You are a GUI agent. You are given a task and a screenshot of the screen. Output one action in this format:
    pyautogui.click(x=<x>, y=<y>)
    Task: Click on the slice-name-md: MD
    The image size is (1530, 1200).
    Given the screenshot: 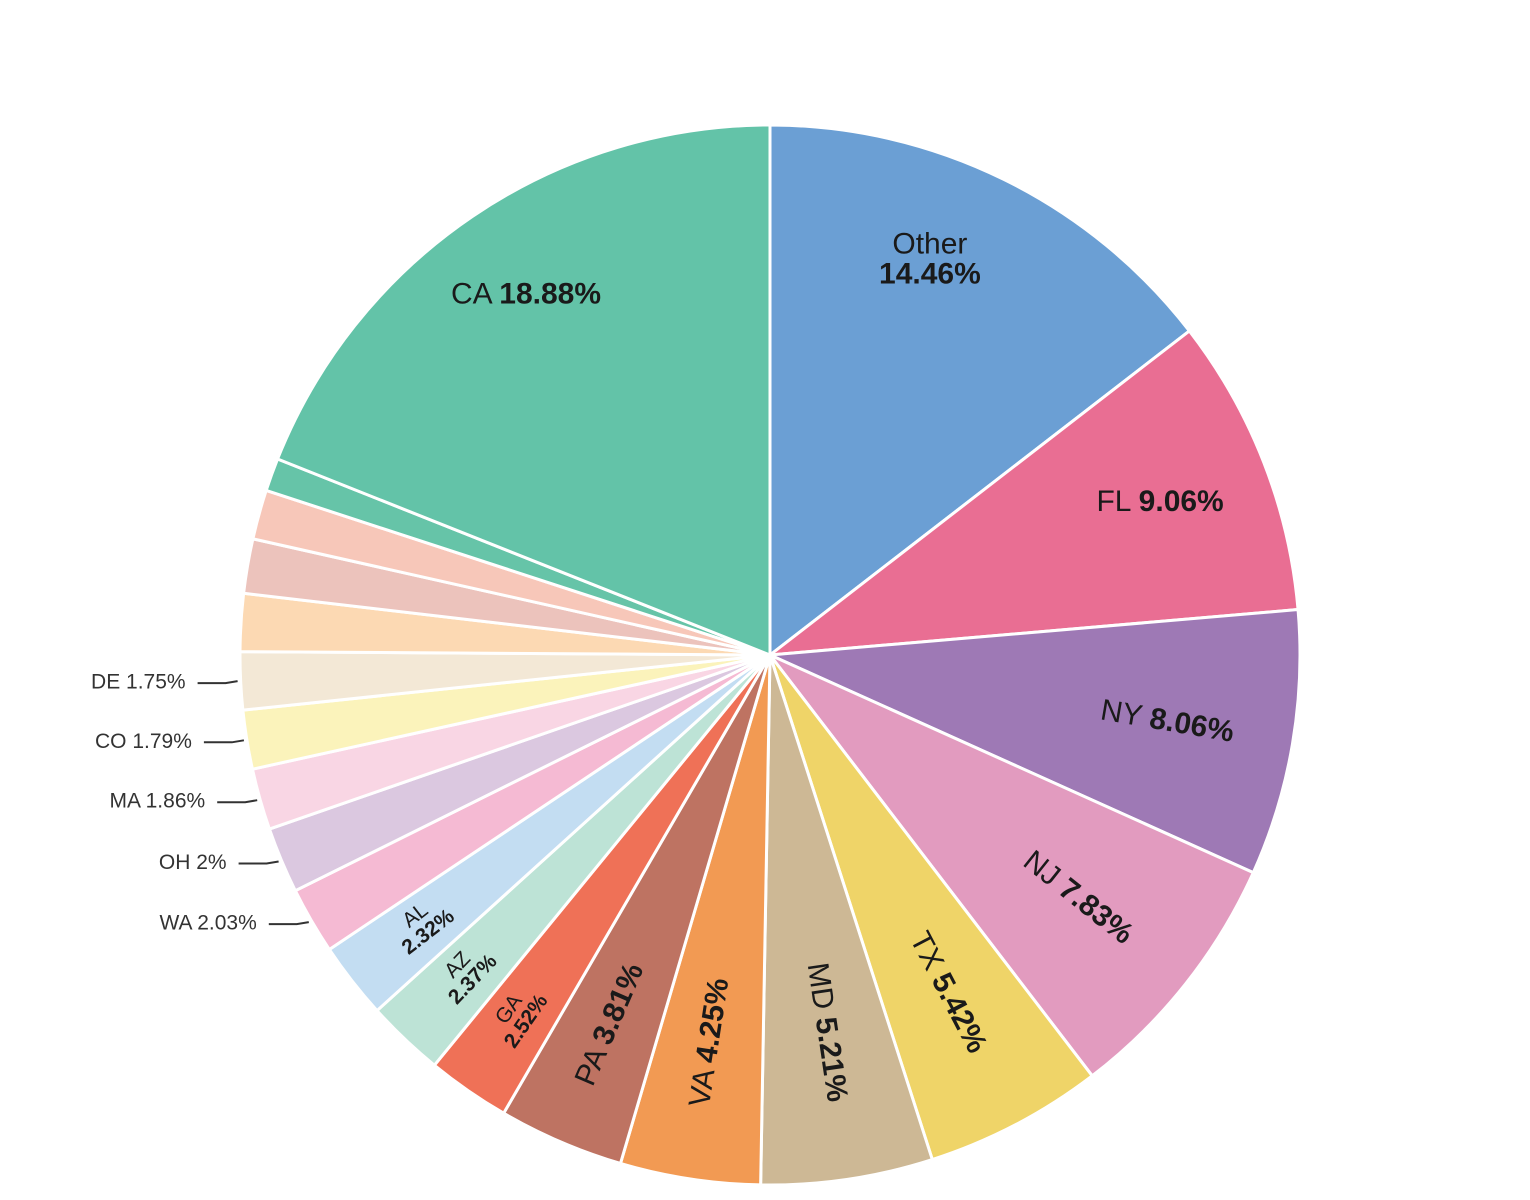 What is the action you would take?
    pyautogui.click(x=821, y=990)
    